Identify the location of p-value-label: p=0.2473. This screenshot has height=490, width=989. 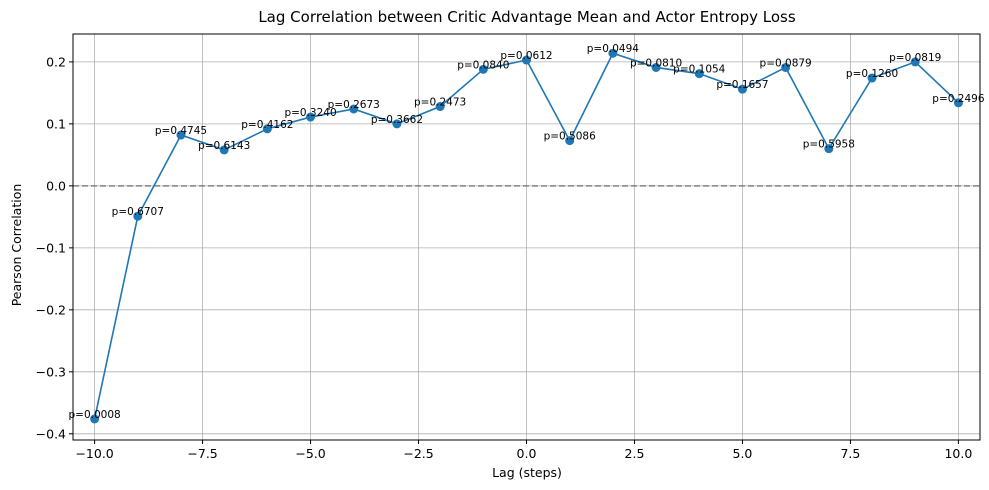
(440, 103).